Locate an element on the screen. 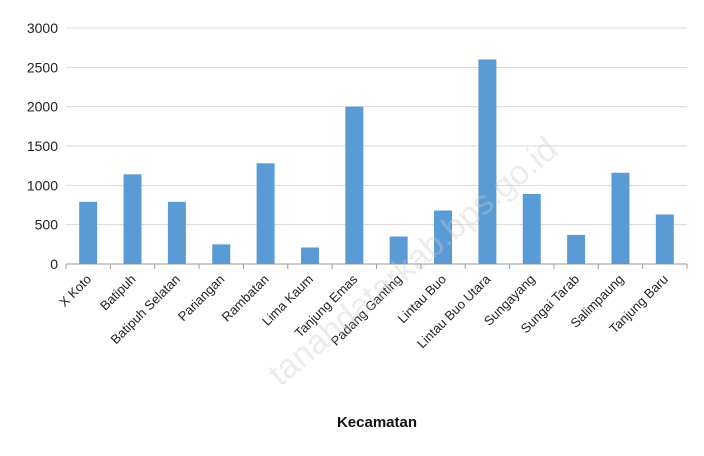 The image size is (704, 456). y-tick-label: 1500 is located at coordinates (42, 146).